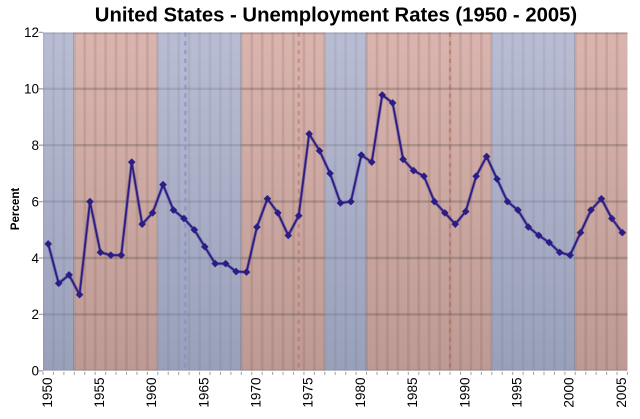  What do you see at coordinates (35, 371) in the screenshot?
I see `svg-text: 0` at bounding box center [35, 371].